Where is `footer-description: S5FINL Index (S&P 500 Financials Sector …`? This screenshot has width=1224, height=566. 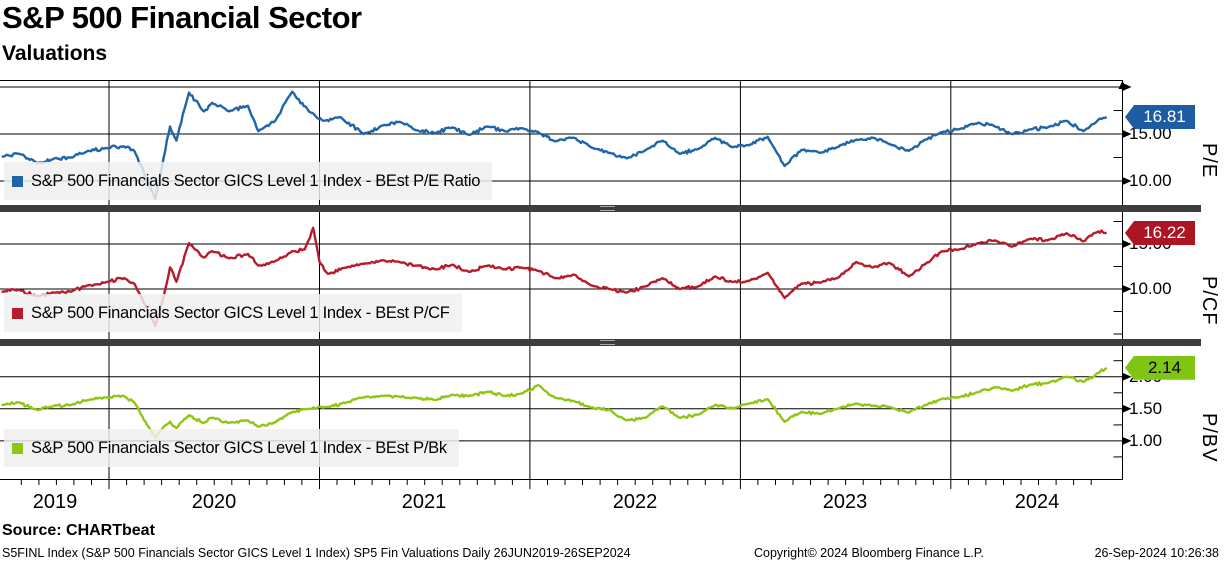 footer-description: S5FINL Index (S&P 500 Financials Sector … is located at coordinates (316, 553).